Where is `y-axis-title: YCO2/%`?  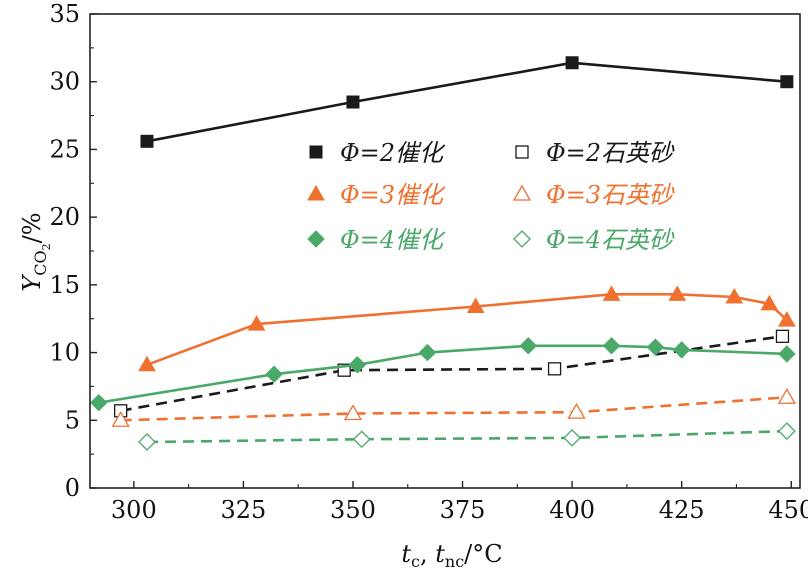 y-axis-title: YCO2/% is located at coordinates (35, 251).